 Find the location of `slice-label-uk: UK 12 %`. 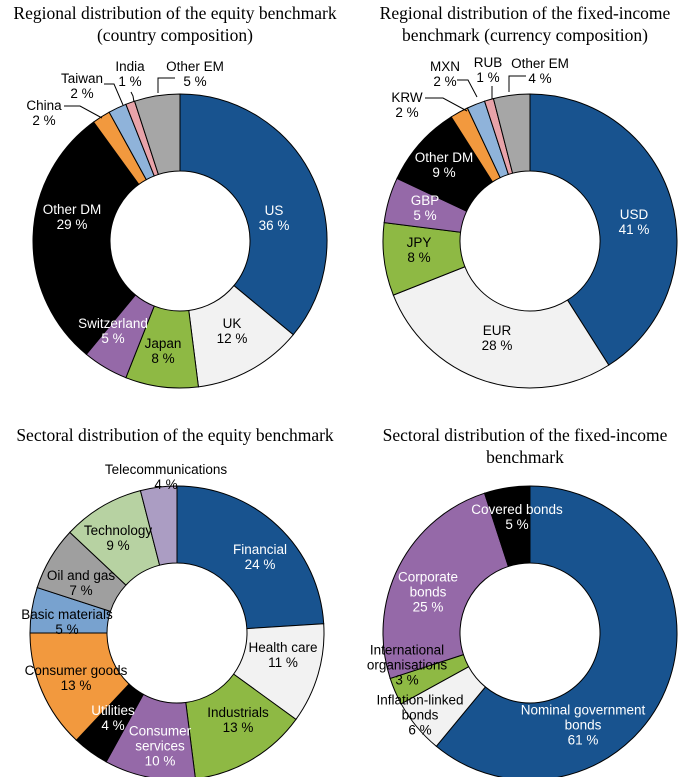

slice-label-uk: UK 12 % is located at coordinates (232, 331).